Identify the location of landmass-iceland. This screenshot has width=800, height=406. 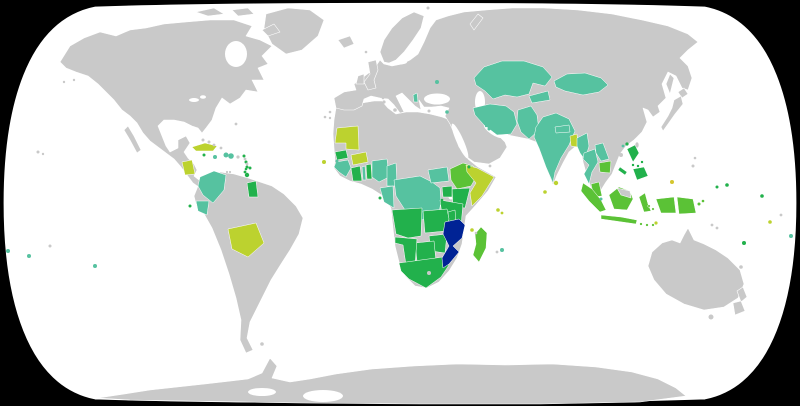
(346, 42).